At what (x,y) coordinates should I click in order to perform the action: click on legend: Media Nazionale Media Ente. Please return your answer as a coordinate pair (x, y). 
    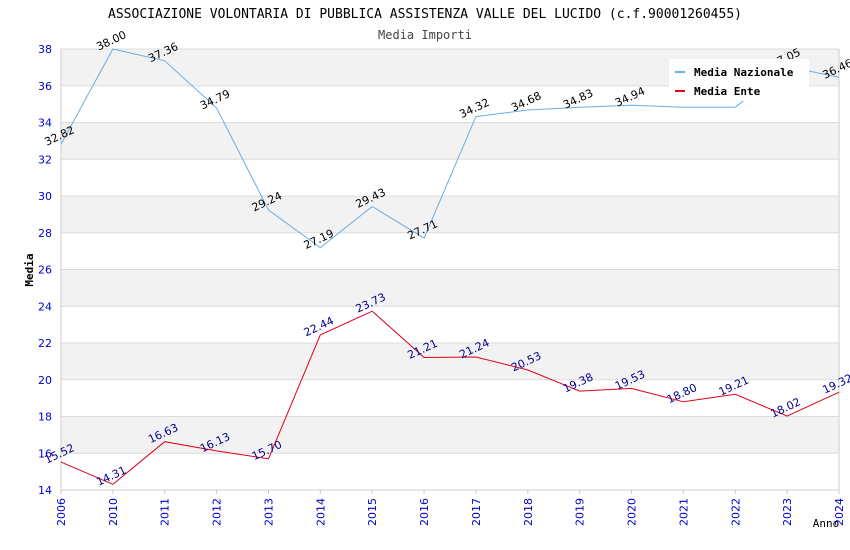
    Looking at the image, I should click on (739, 80).